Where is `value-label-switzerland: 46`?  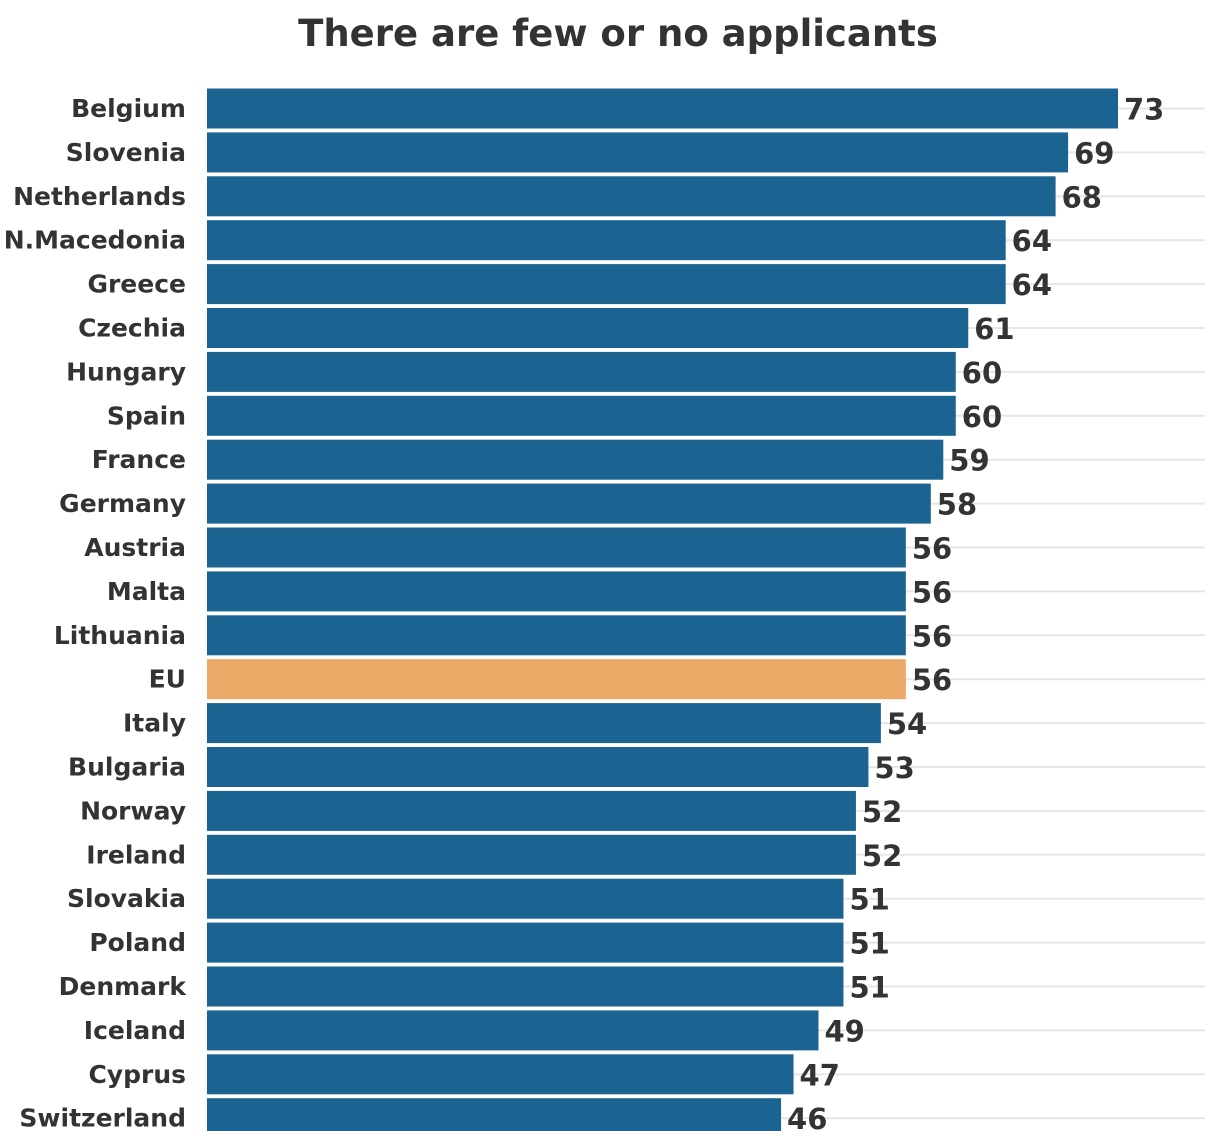 value-label-switzerland: 46 is located at coordinates (807, 1116).